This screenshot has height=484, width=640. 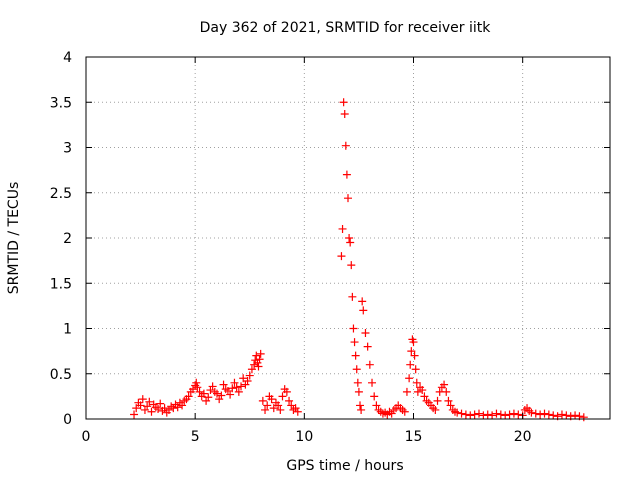 What do you see at coordinates (304, 437) in the screenshot?
I see `x-tick-label: 10` at bounding box center [304, 437].